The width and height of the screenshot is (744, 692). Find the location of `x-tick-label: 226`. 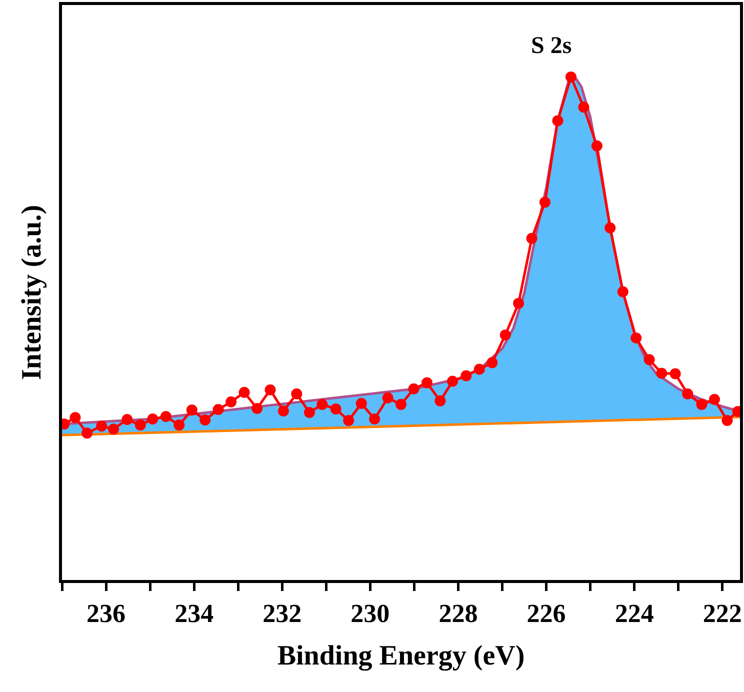

x-tick-label: 226 is located at coordinates (546, 613).